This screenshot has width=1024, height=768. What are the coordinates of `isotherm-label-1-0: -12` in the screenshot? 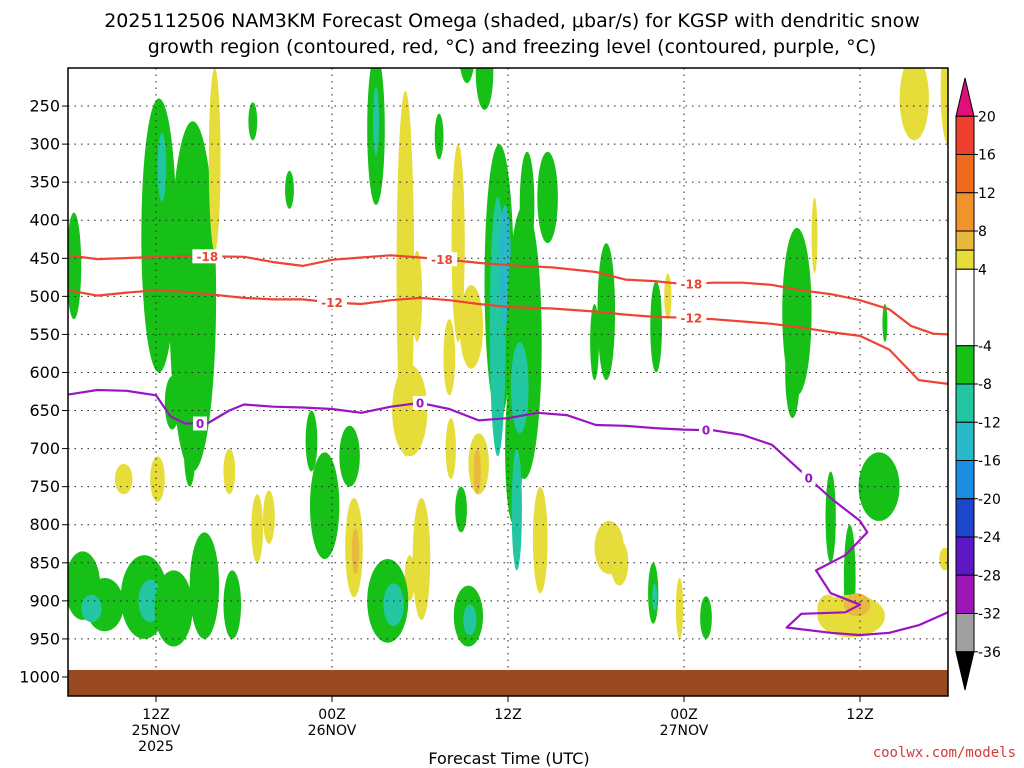 It's located at (332, 303).